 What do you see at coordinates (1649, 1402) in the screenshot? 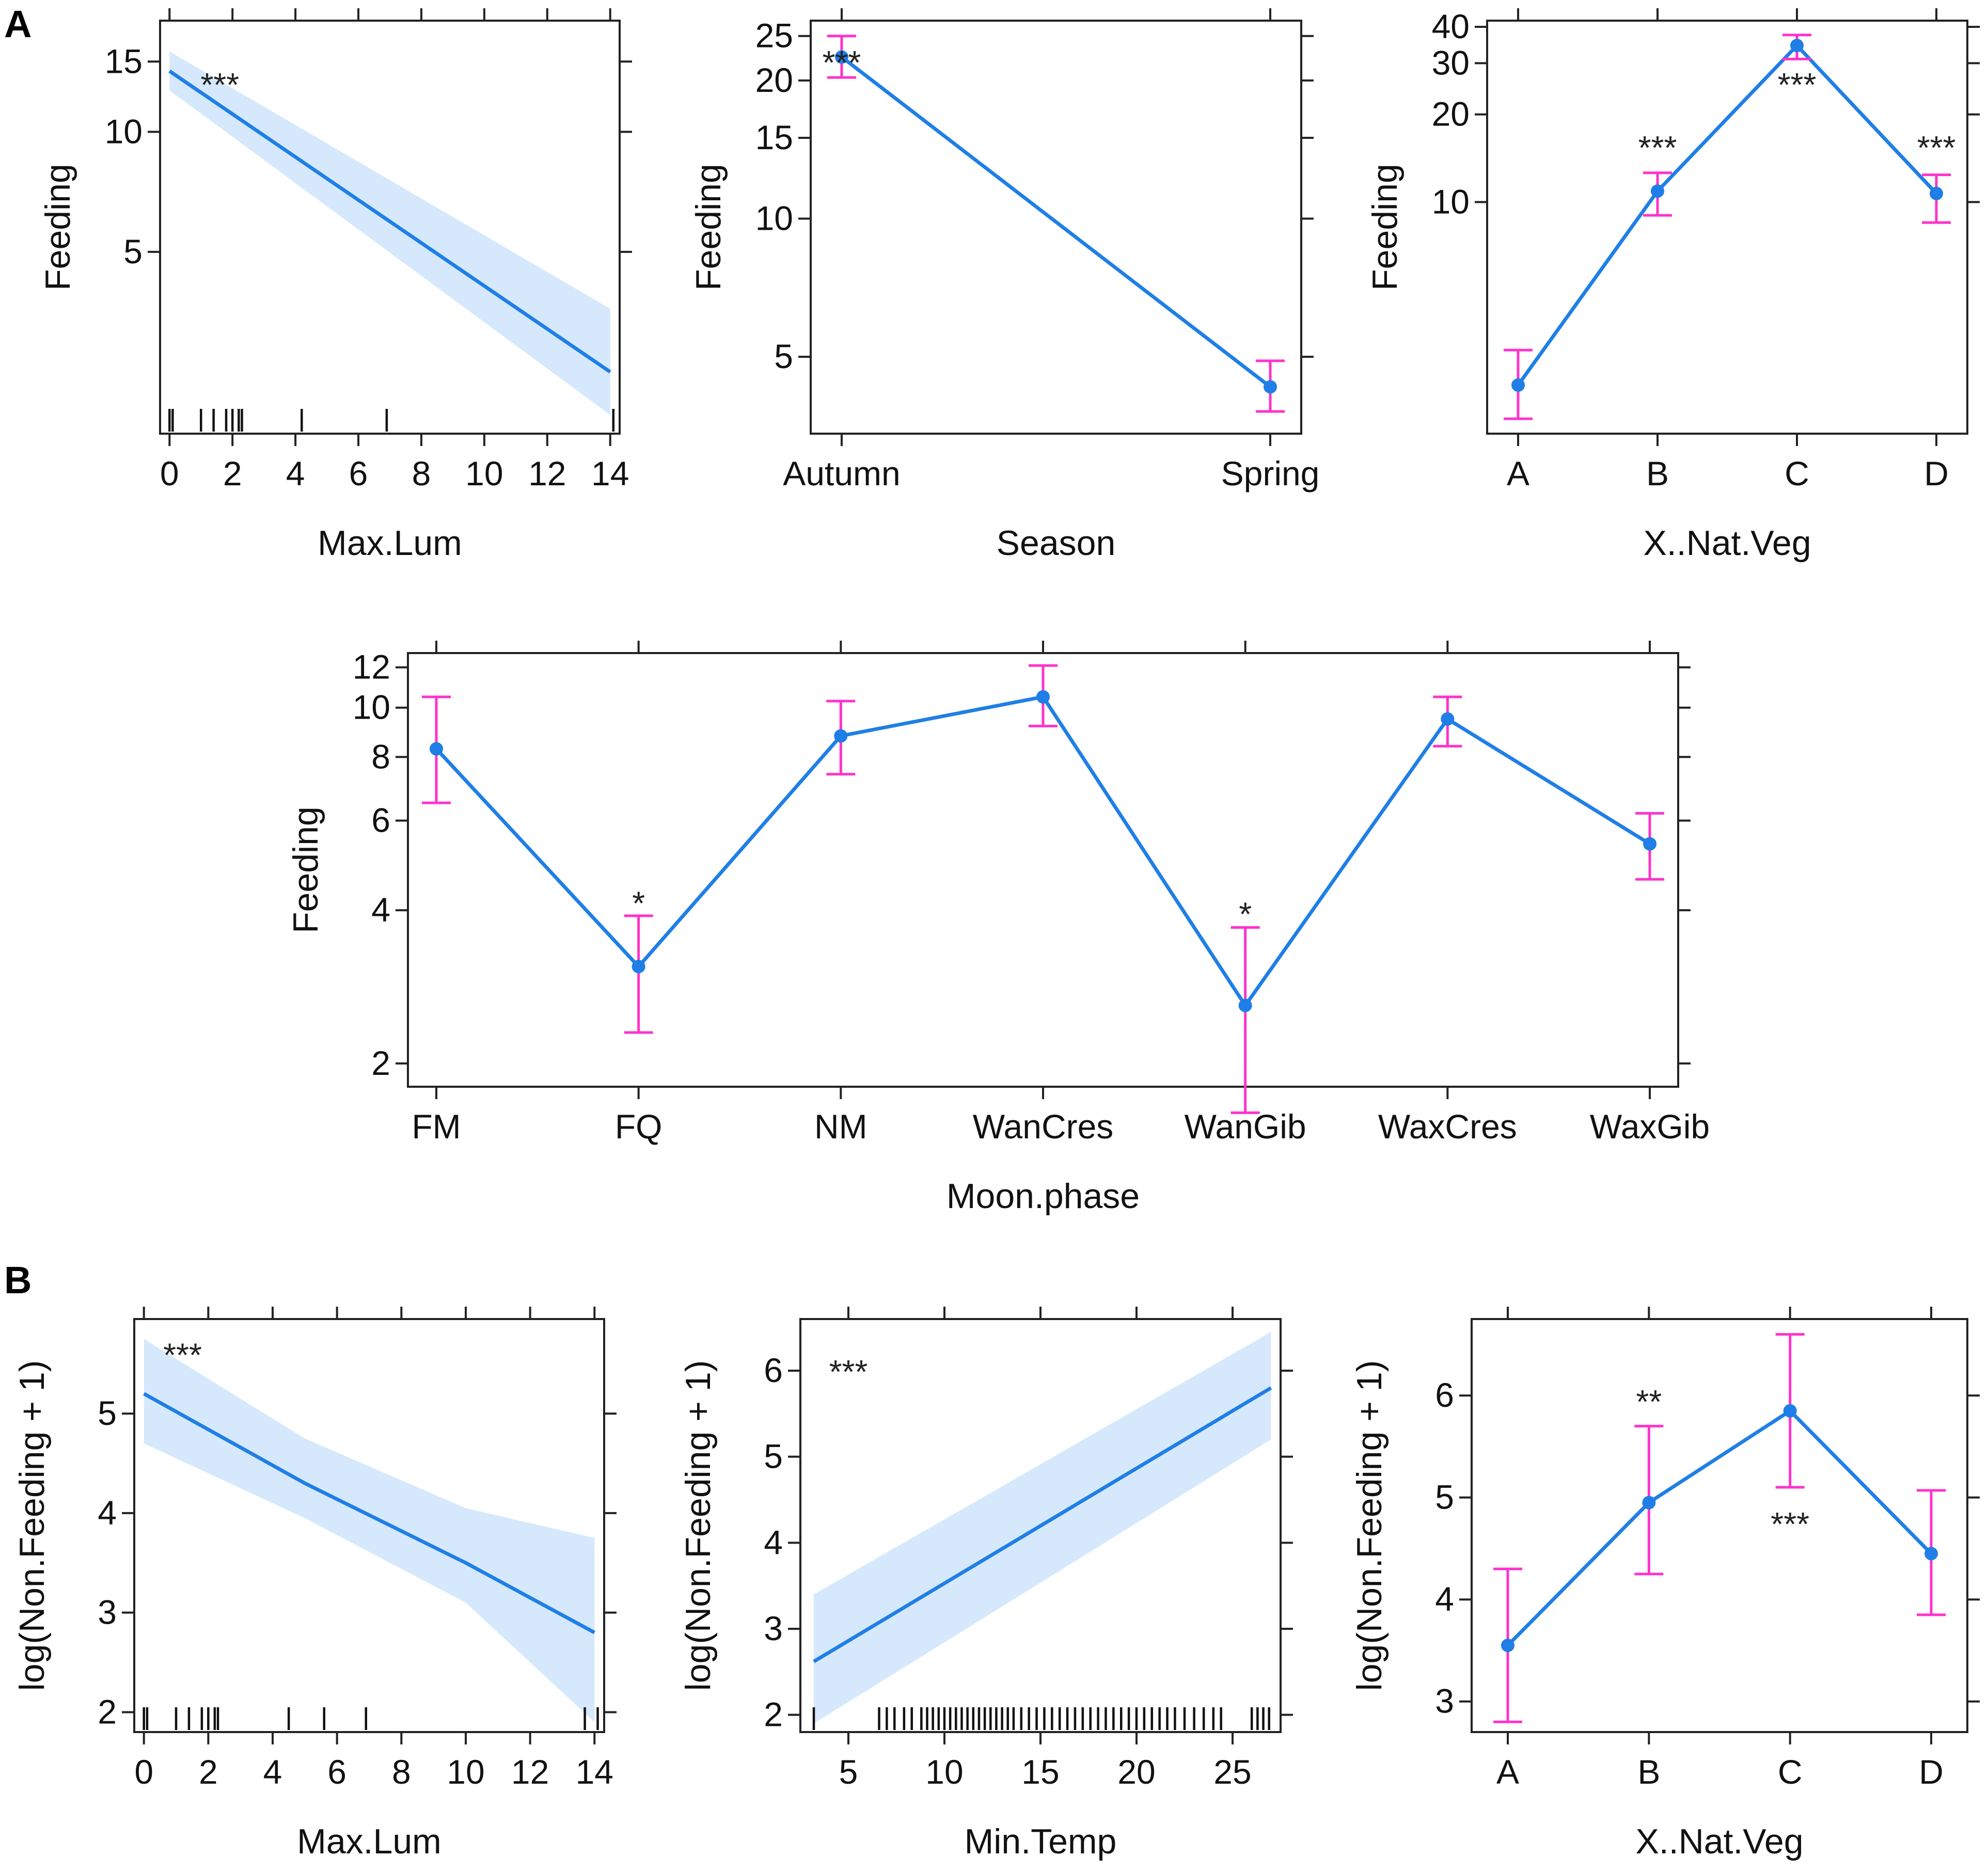
I see `significance-label: **` at bounding box center [1649, 1402].